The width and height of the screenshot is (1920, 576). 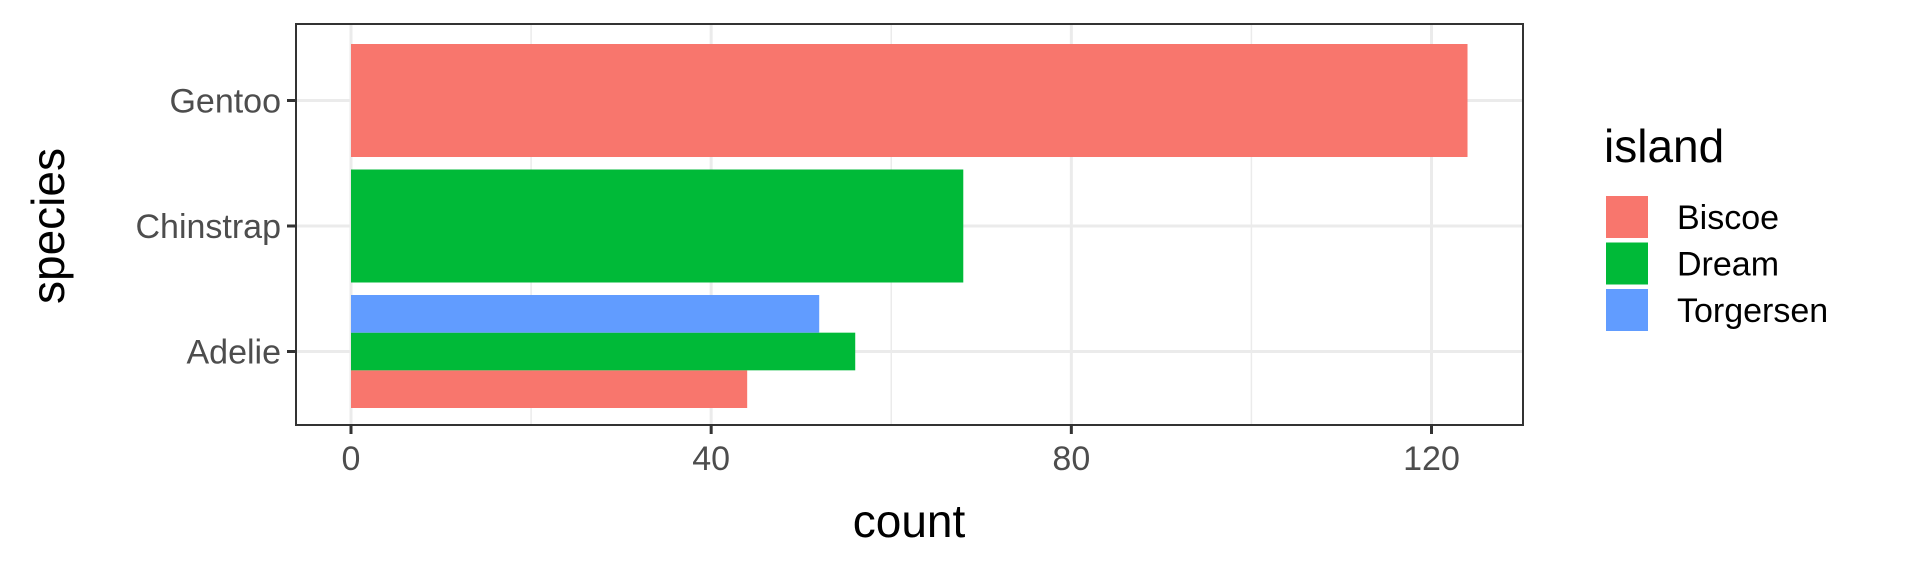 What do you see at coordinates (1664, 146) in the screenshot?
I see `legend-title: island` at bounding box center [1664, 146].